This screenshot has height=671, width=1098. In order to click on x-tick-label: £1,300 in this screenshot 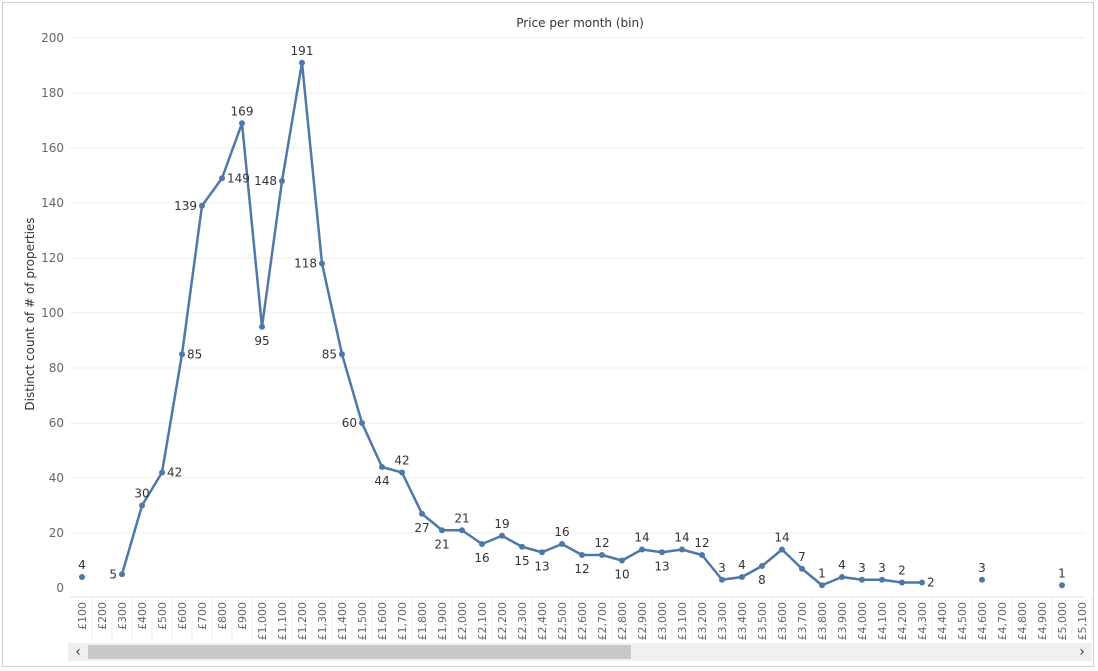, I will do `click(322, 621)`.